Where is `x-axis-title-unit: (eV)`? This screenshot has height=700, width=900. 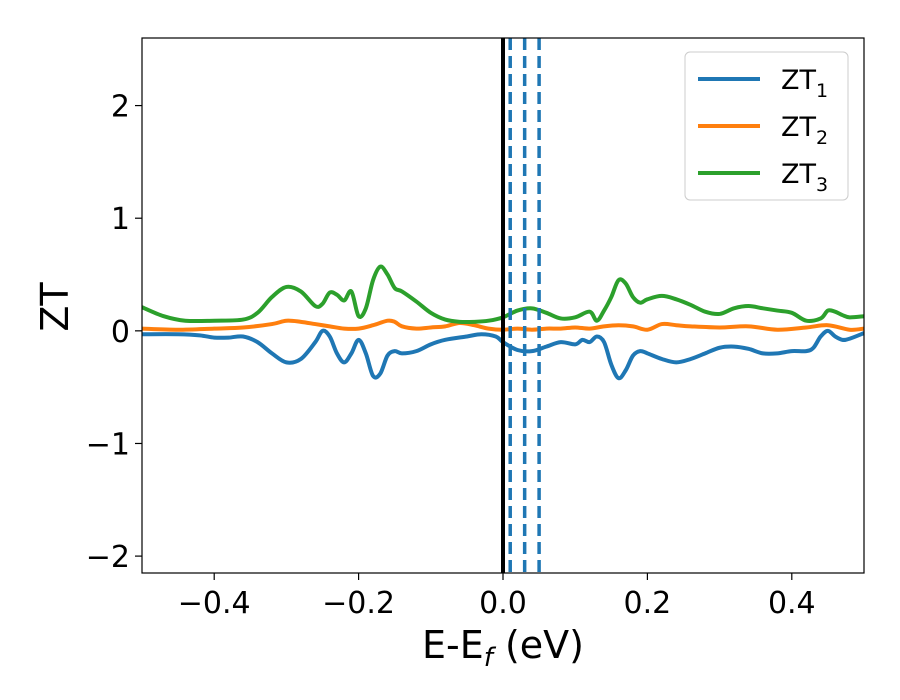 x-axis-title-unit: (eV) is located at coordinates (538, 645).